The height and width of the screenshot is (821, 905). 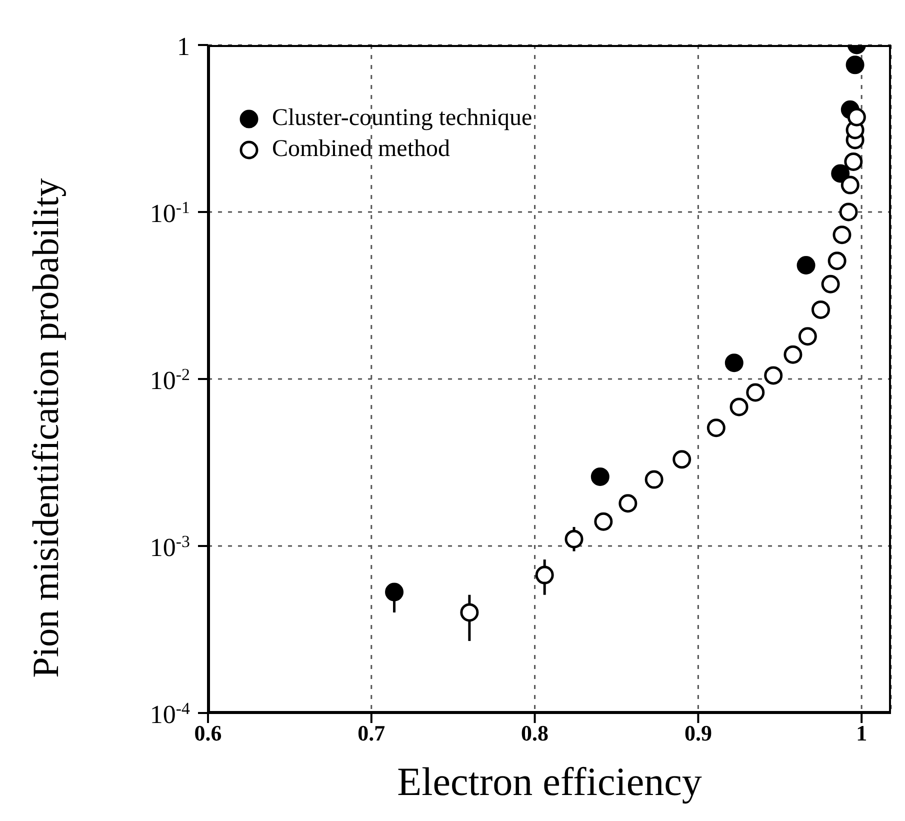 I want to click on y-axis-title: Pion misidentification probability, so click(x=46, y=428).